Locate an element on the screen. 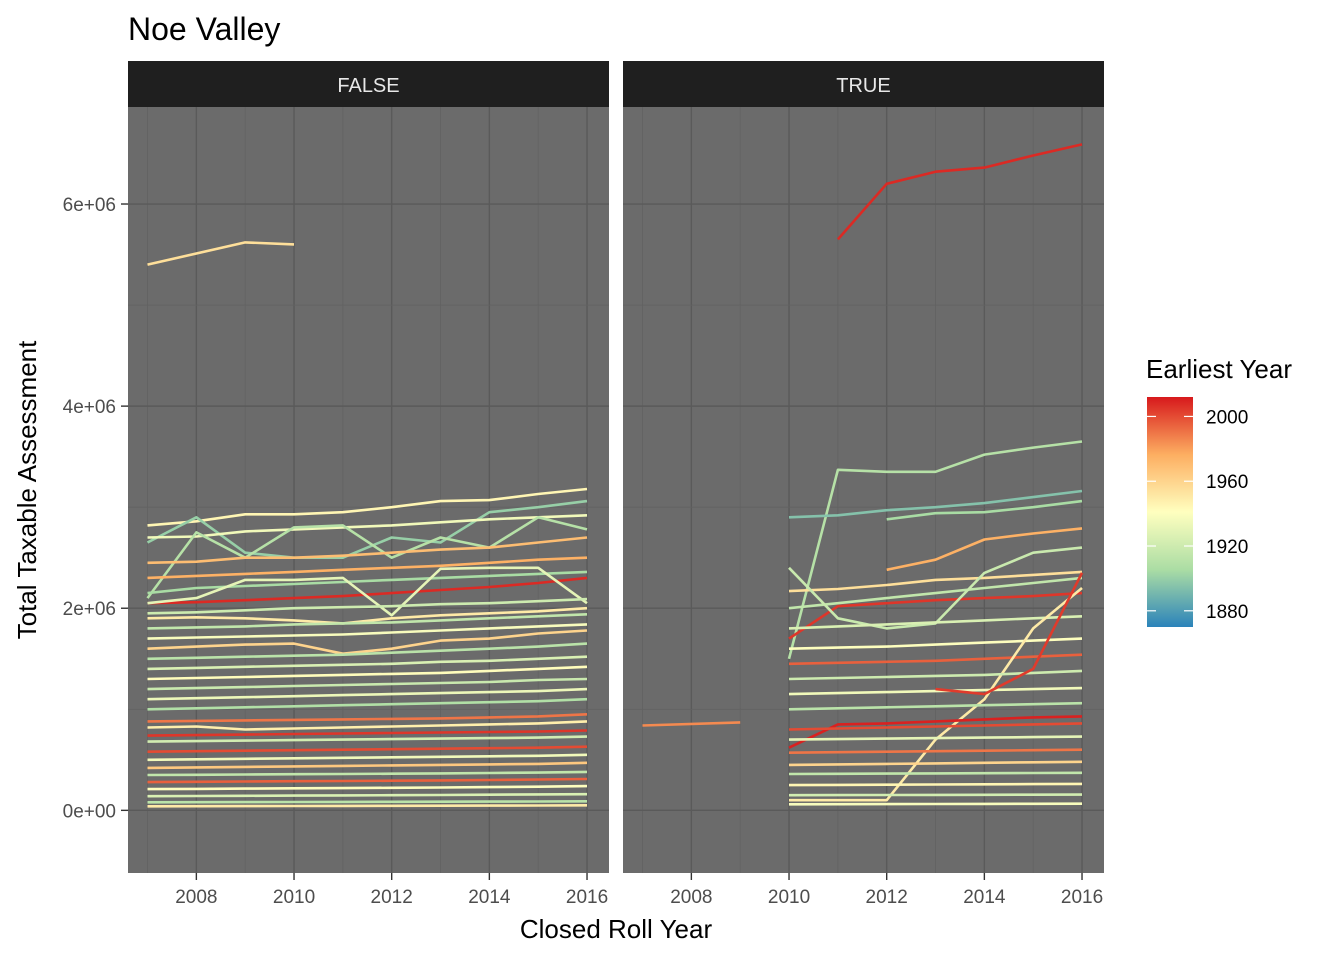  legend-tick-label: 1920 is located at coordinates (1227, 547).